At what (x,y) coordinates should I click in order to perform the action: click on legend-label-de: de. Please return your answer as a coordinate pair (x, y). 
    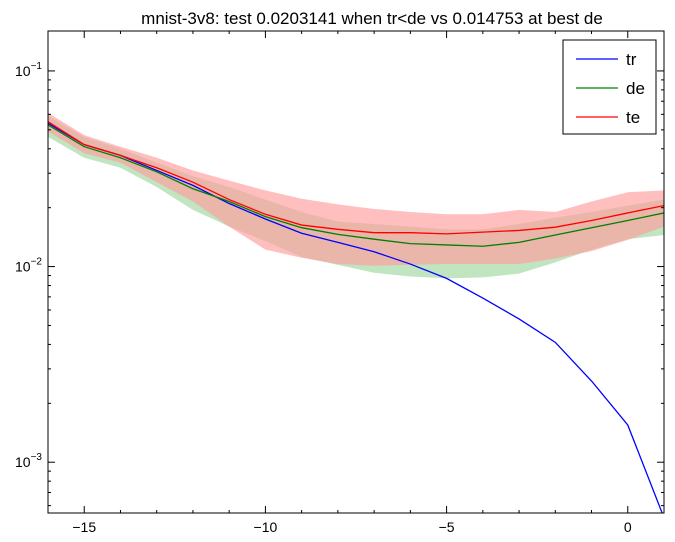
    Looking at the image, I should click on (635, 88).